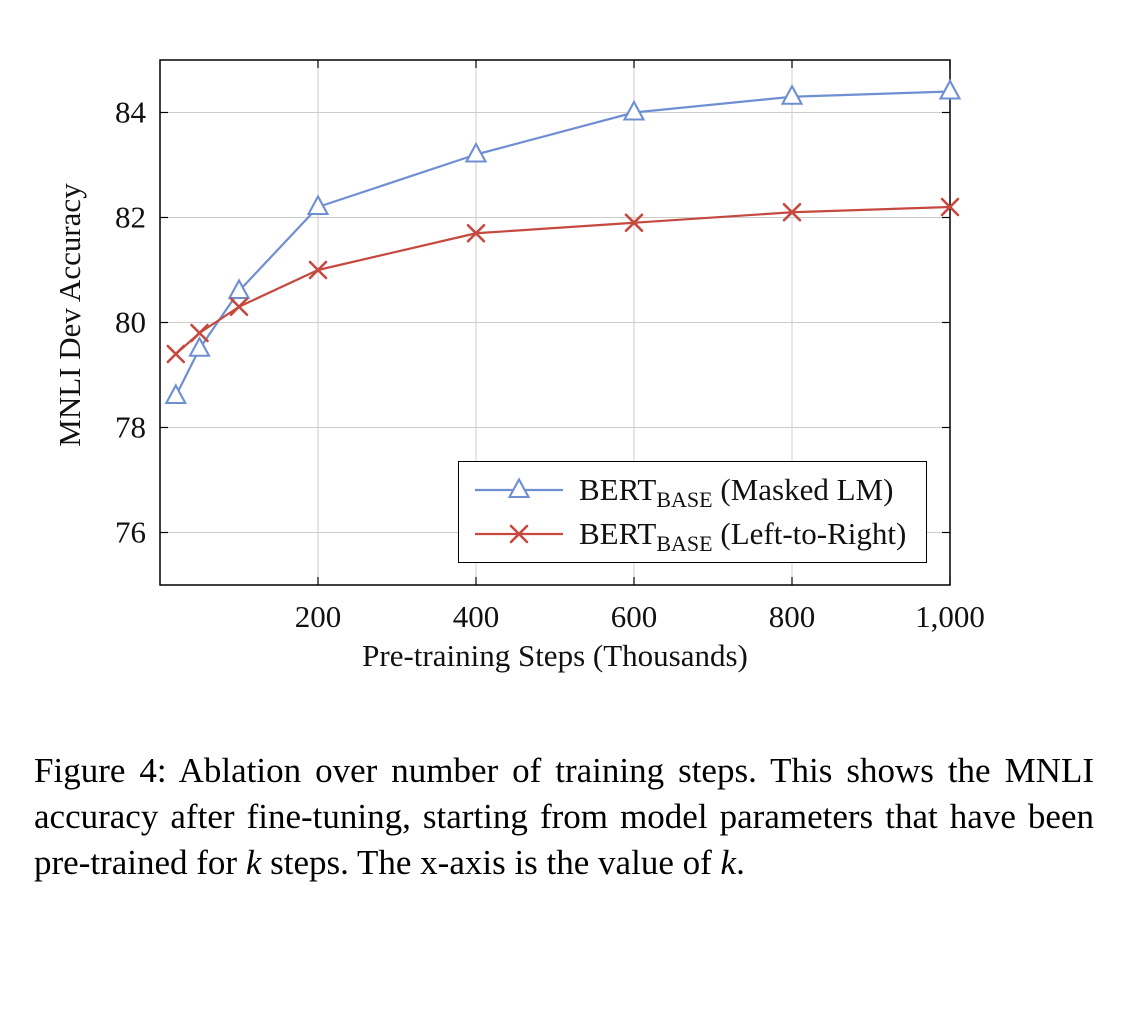 Image resolution: width=1128 pixels, height=1010 pixels. What do you see at coordinates (69, 315) in the screenshot?
I see `y-axis-label: MNLI Dev Accuracy` at bounding box center [69, 315].